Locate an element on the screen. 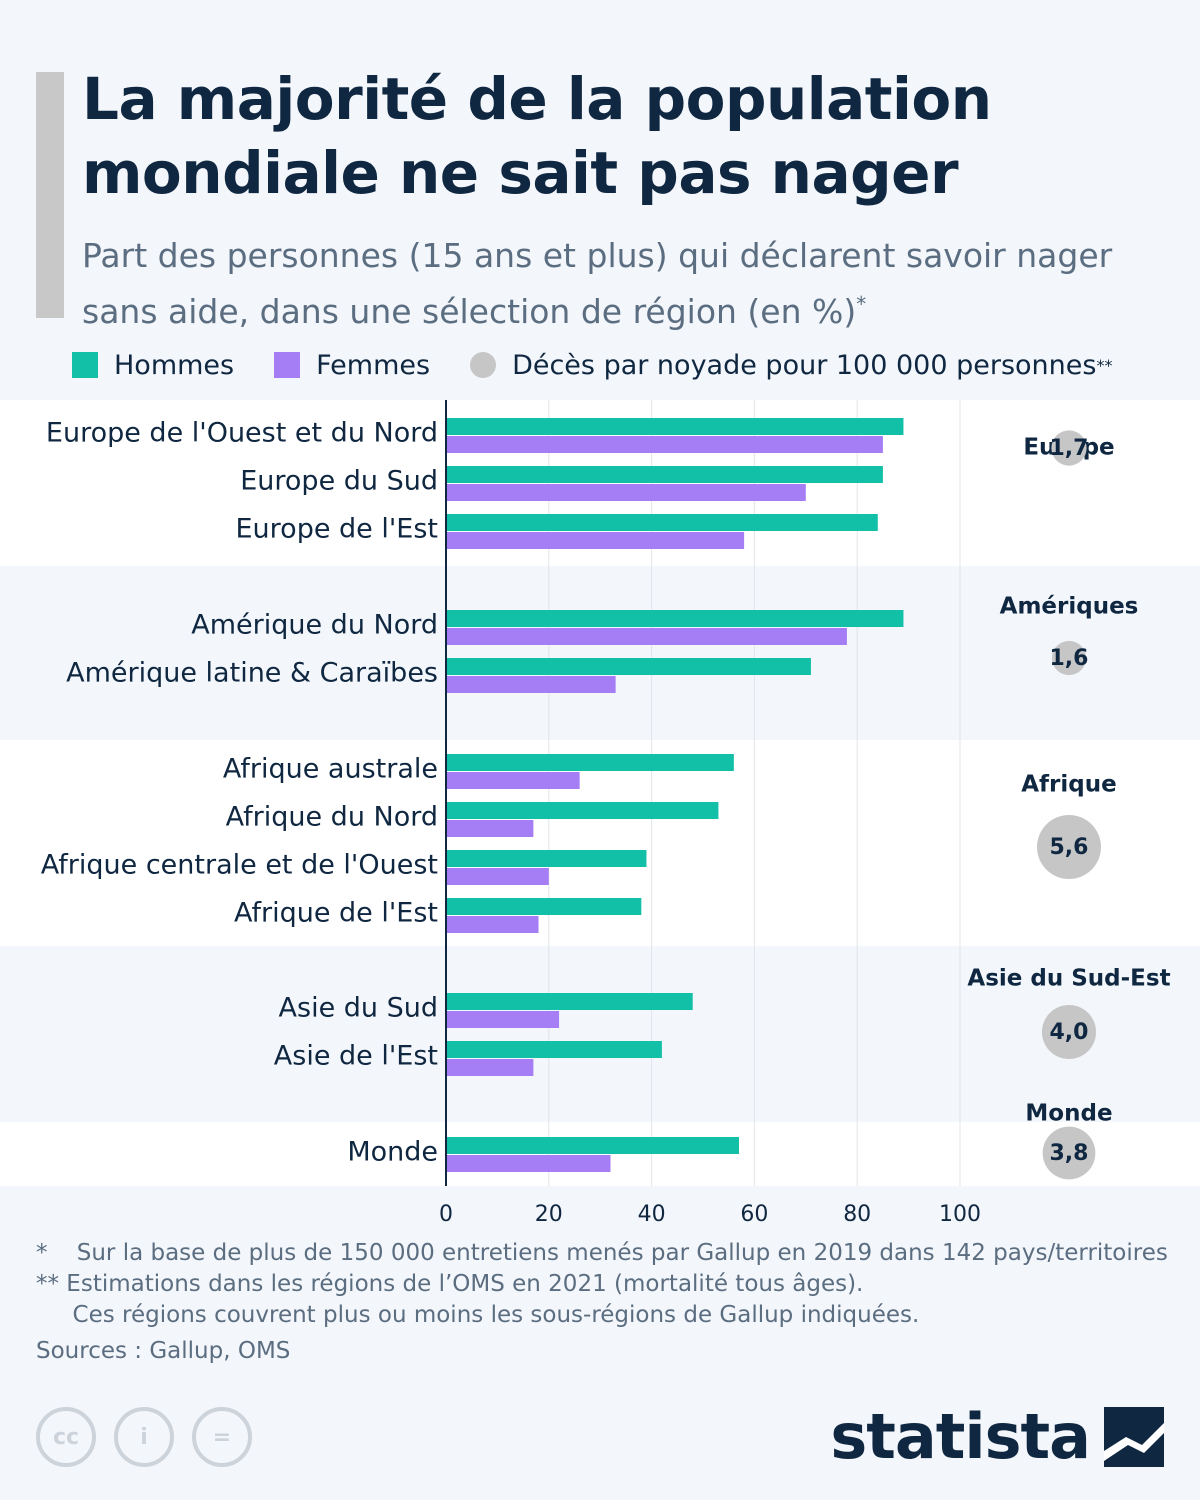 The image size is (1200, 1500). death-rate-label: 1,6 is located at coordinates (1069, 658).